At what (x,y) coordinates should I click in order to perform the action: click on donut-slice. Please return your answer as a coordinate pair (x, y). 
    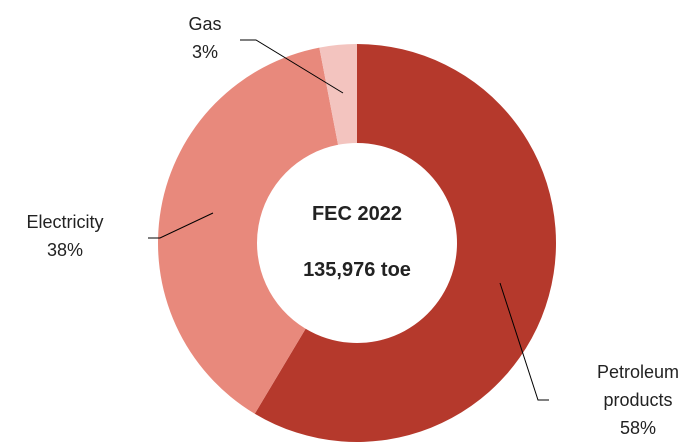
    Looking at the image, I should click on (338, 94).